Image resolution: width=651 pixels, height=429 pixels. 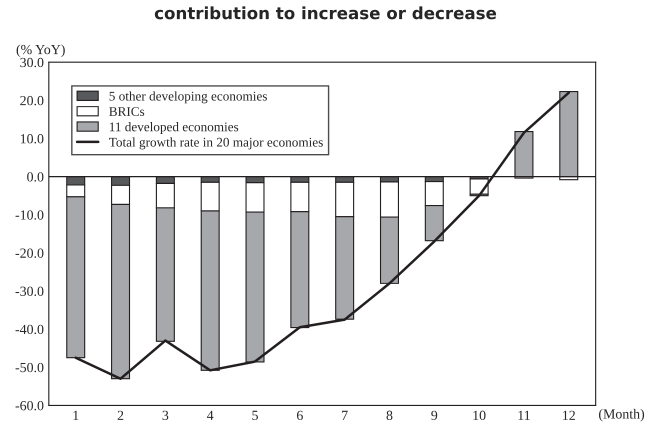 What do you see at coordinates (345, 415) in the screenshot?
I see `x-tick-label: 7` at bounding box center [345, 415].